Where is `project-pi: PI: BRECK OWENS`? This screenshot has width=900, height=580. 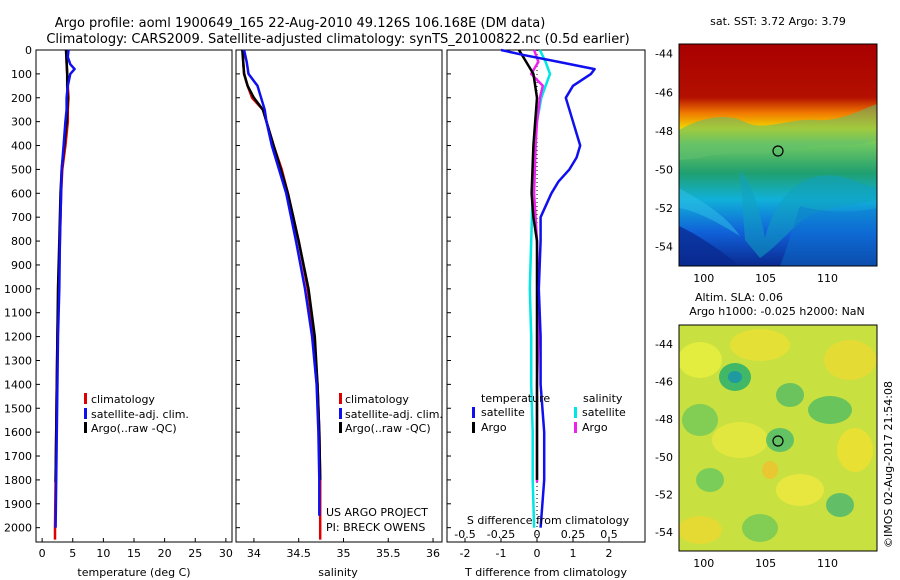 project-pi: PI: BRECK OWENS is located at coordinates (375, 527).